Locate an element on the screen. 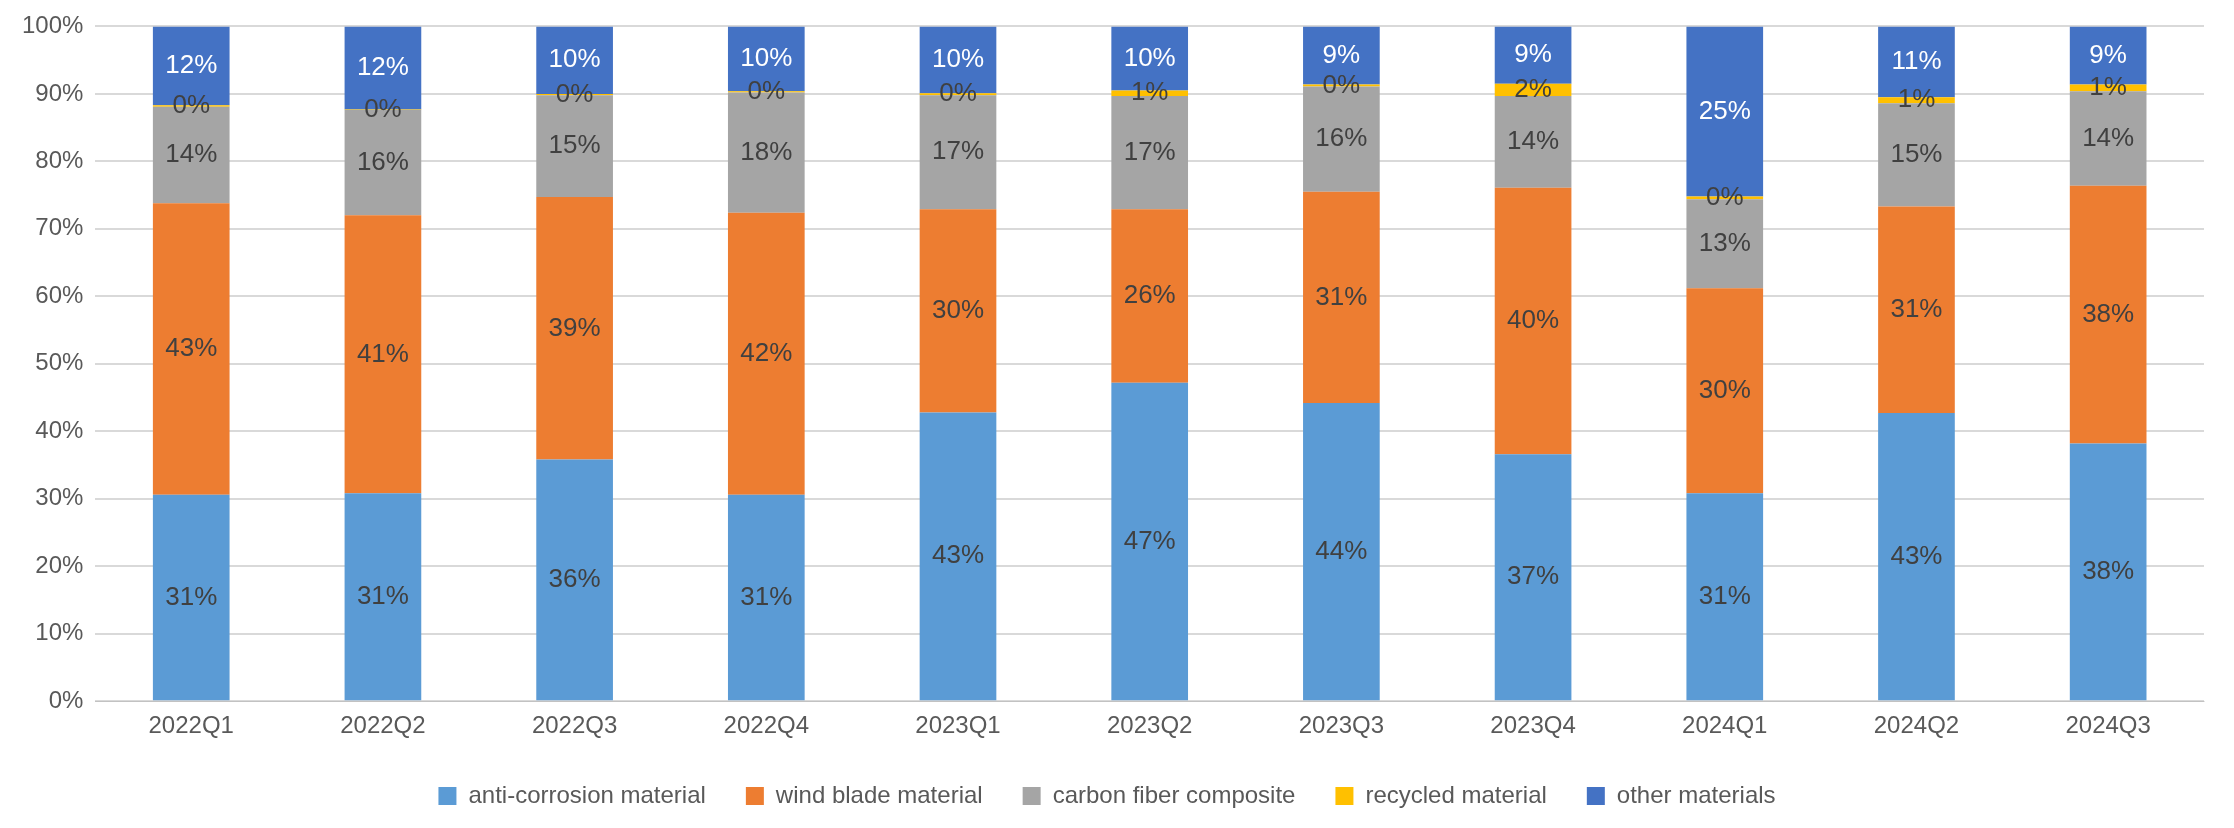  data-label: 41% is located at coordinates (382, 352).